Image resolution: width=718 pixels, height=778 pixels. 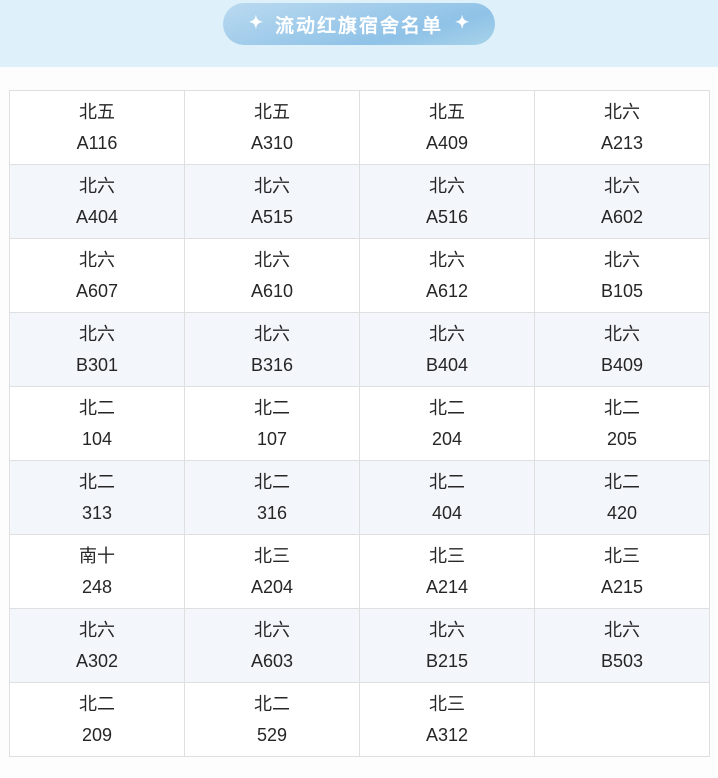 I want to click on sparkle-right-icon: ✦, so click(x=462, y=22).